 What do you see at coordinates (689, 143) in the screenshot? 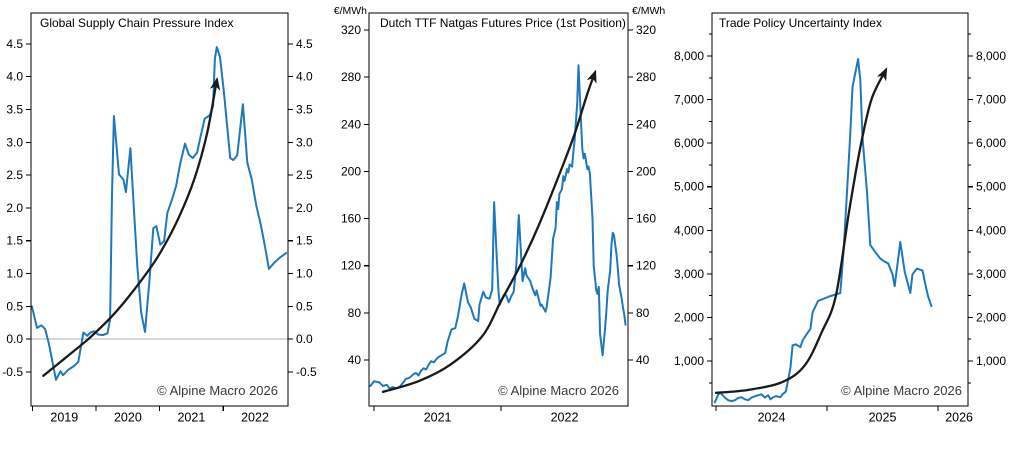
I see `y-tick-label-left: 6,000` at bounding box center [689, 143].